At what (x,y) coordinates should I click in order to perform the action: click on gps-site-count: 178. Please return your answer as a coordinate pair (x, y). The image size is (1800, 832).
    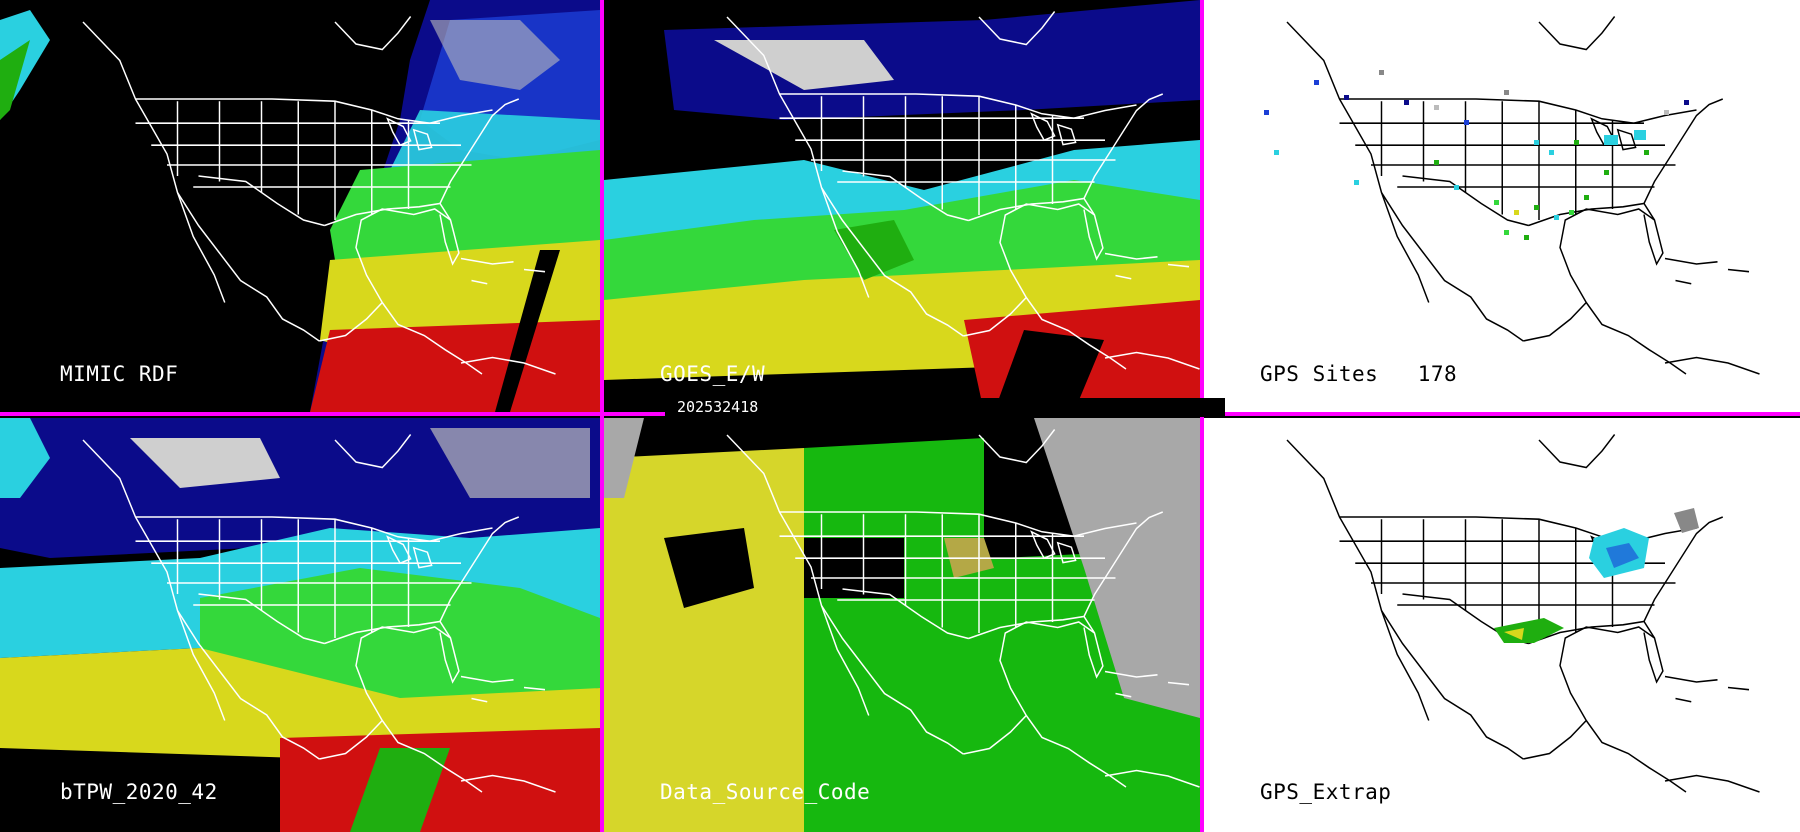
    Looking at the image, I should click on (1437, 374).